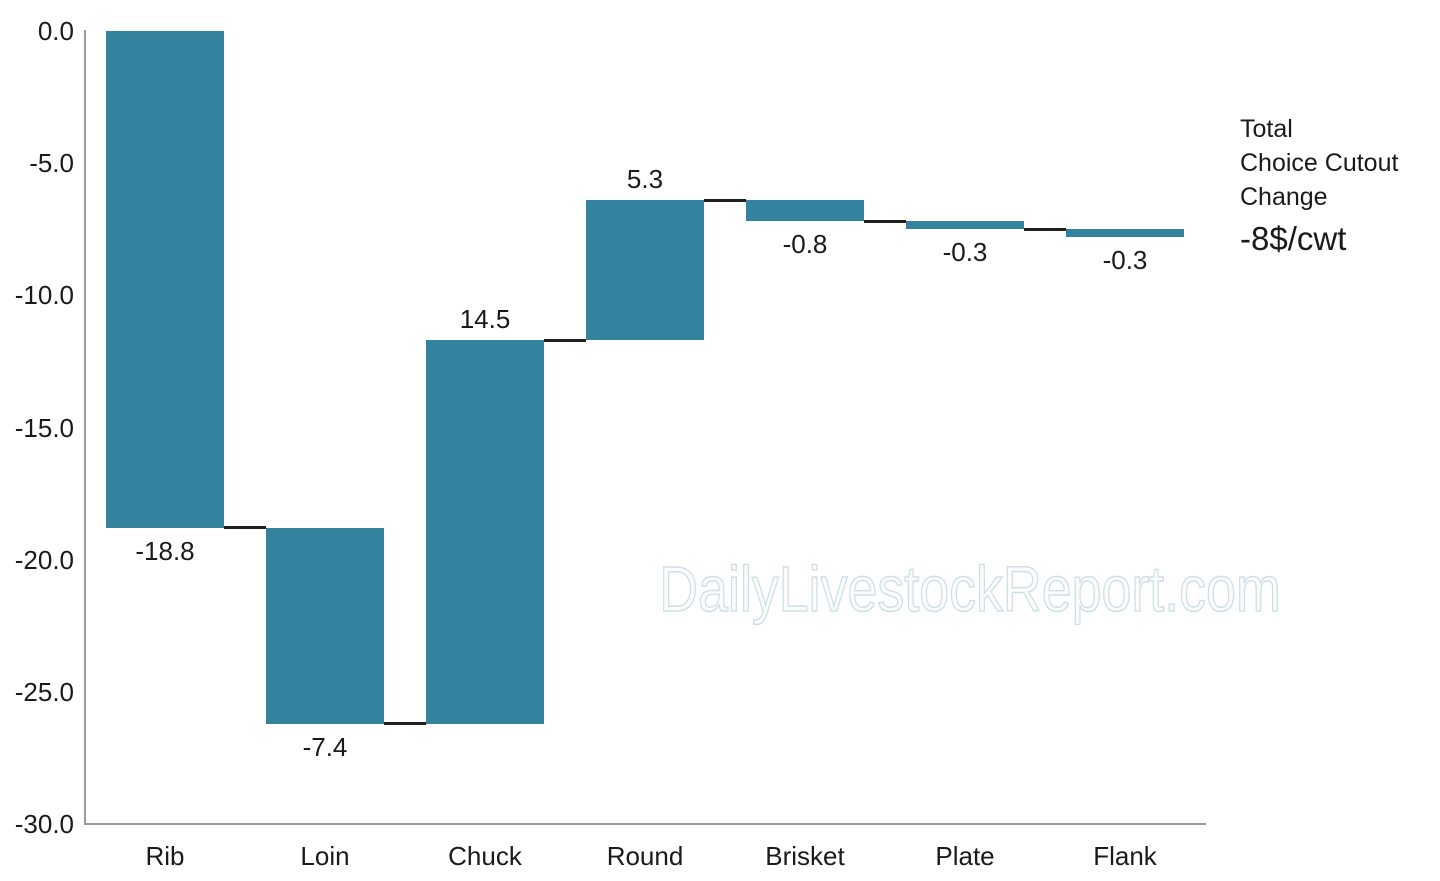 The height and width of the screenshot is (881, 1440). What do you see at coordinates (645, 856) in the screenshot?
I see `x-axis-label-round: Round` at bounding box center [645, 856].